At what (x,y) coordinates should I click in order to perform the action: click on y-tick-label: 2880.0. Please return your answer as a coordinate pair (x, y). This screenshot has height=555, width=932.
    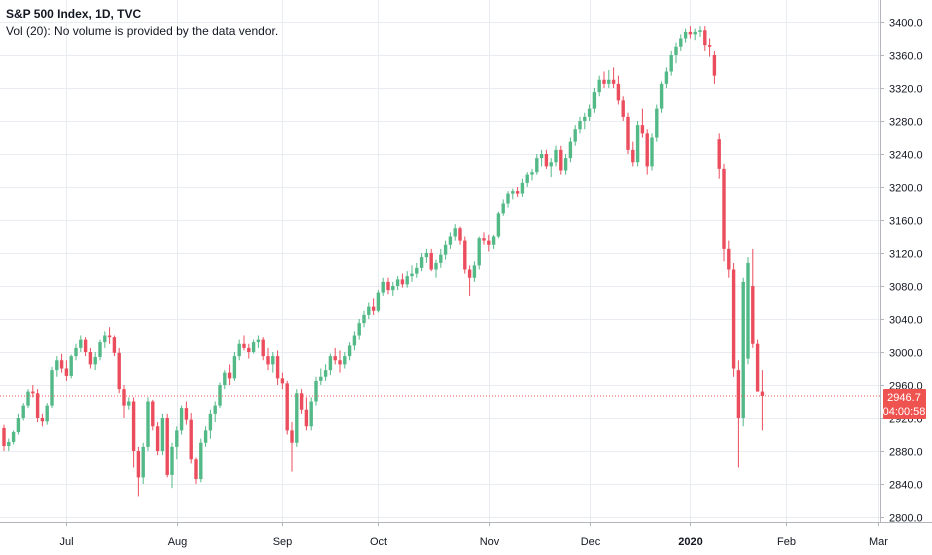
    Looking at the image, I should click on (906, 453).